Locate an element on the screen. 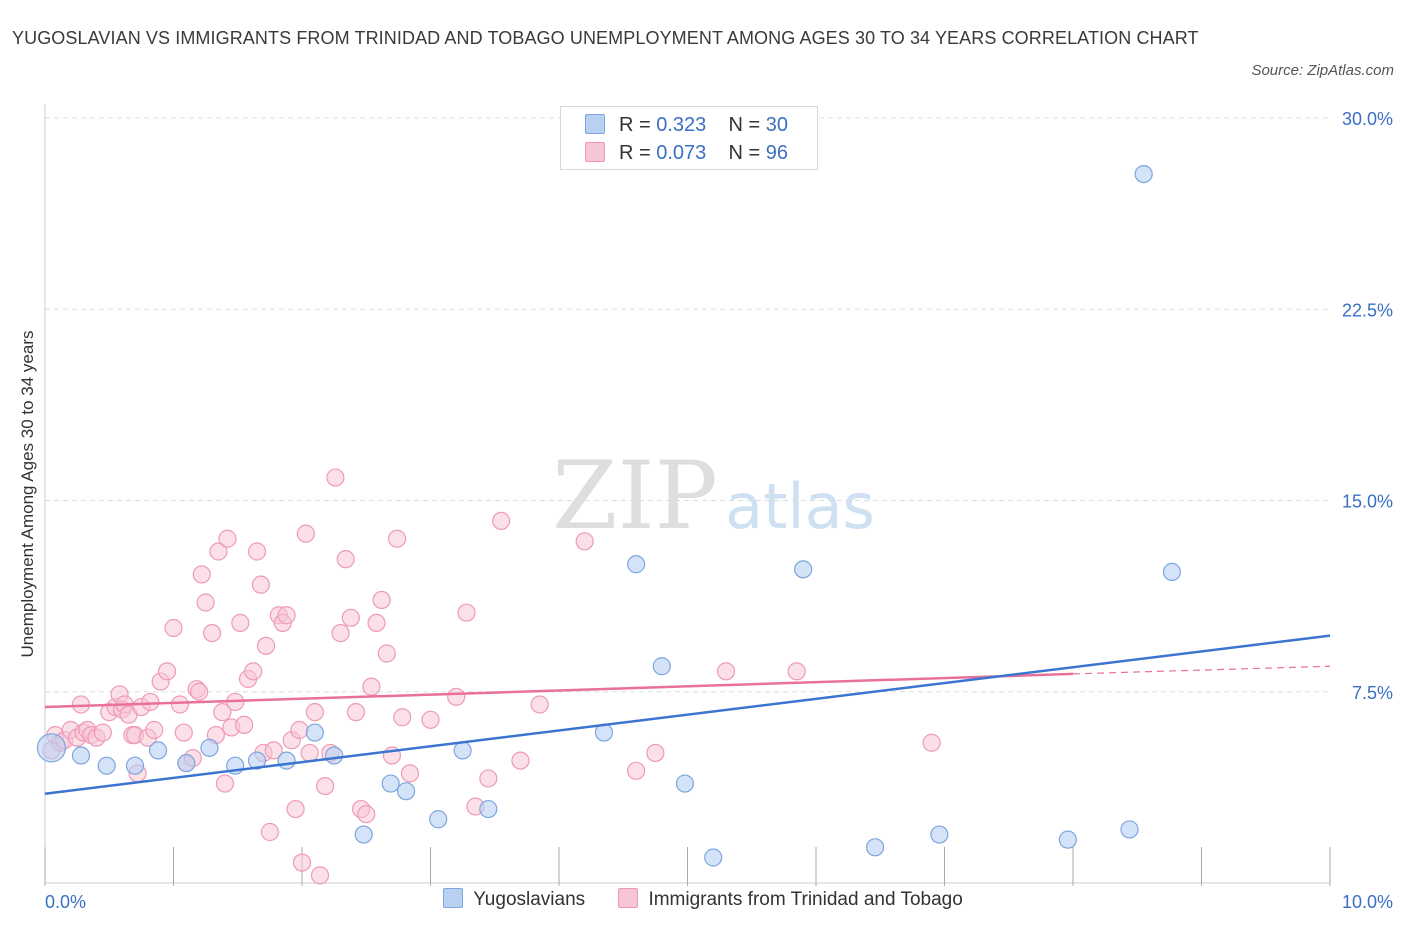  legend-label-yugoslavians: Yugoslavians is located at coordinates (529, 899).